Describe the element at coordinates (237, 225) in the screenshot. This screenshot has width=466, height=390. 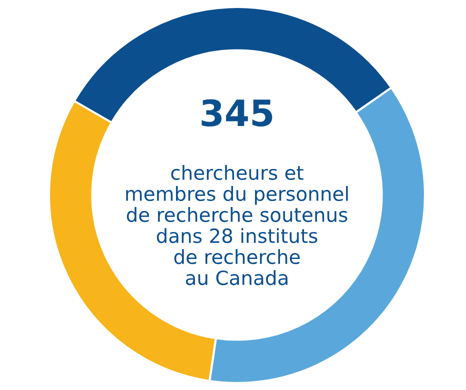
I see `text: chercheurs et membres du personnel de recherche soutenus dans 28 instituts de recherche au Canada` at that location.